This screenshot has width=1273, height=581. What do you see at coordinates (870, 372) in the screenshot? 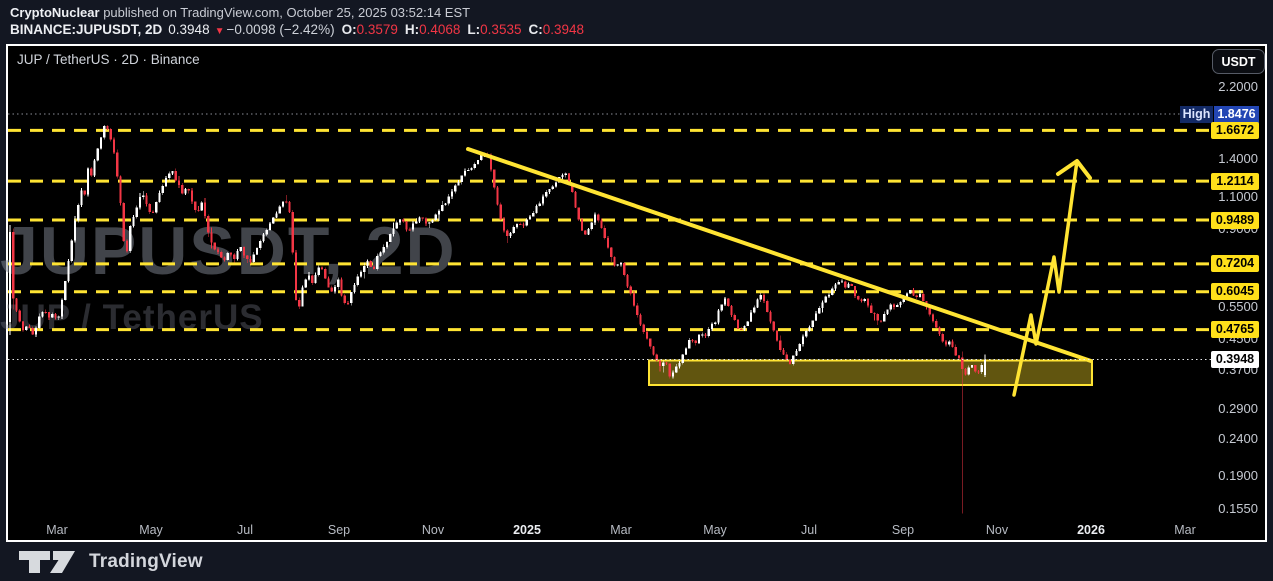
I see `support-zone-box` at bounding box center [870, 372].